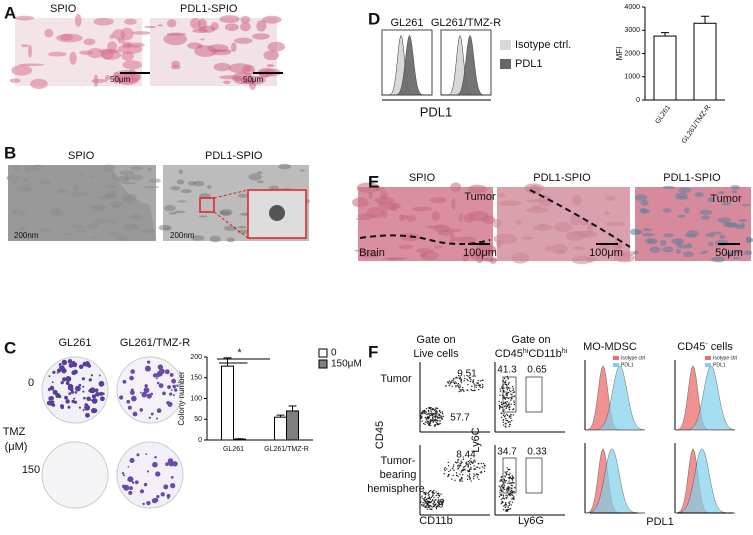 The width and height of the screenshot is (753, 535). Describe the element at coordinates (534, 475) in the screenshot. I see `gate` at that location.